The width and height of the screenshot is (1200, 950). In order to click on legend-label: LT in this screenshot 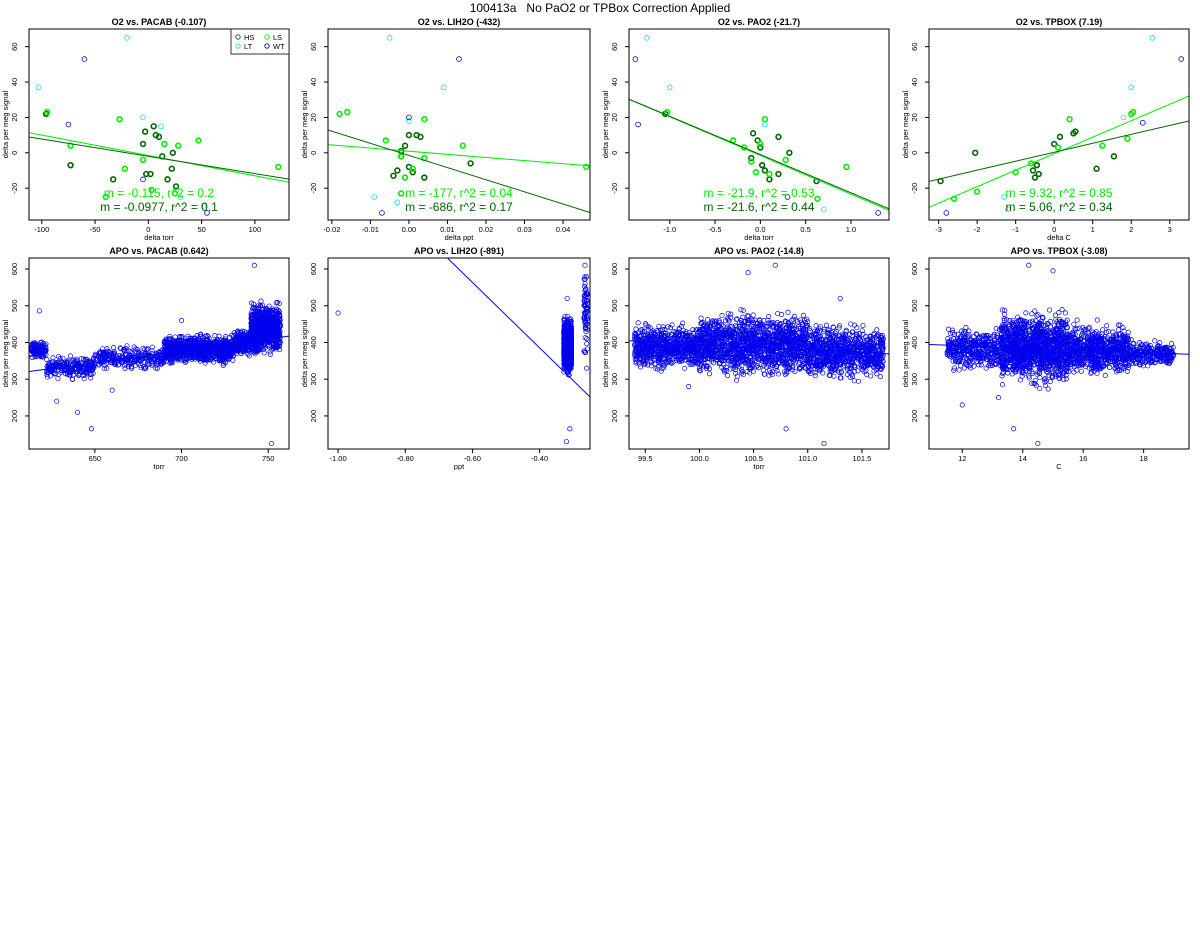, I will do `click(248, 46)`.